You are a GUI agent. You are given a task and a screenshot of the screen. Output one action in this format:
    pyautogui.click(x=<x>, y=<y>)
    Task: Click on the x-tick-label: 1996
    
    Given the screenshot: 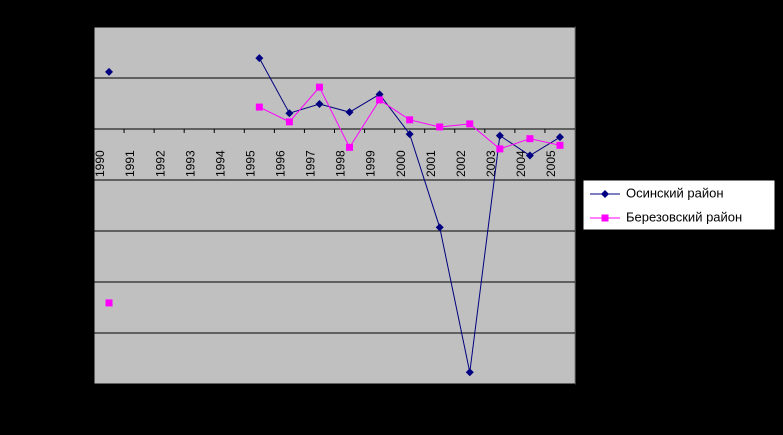 What is the action you would take?
    pyautogui.click(x=281, y=163)
    